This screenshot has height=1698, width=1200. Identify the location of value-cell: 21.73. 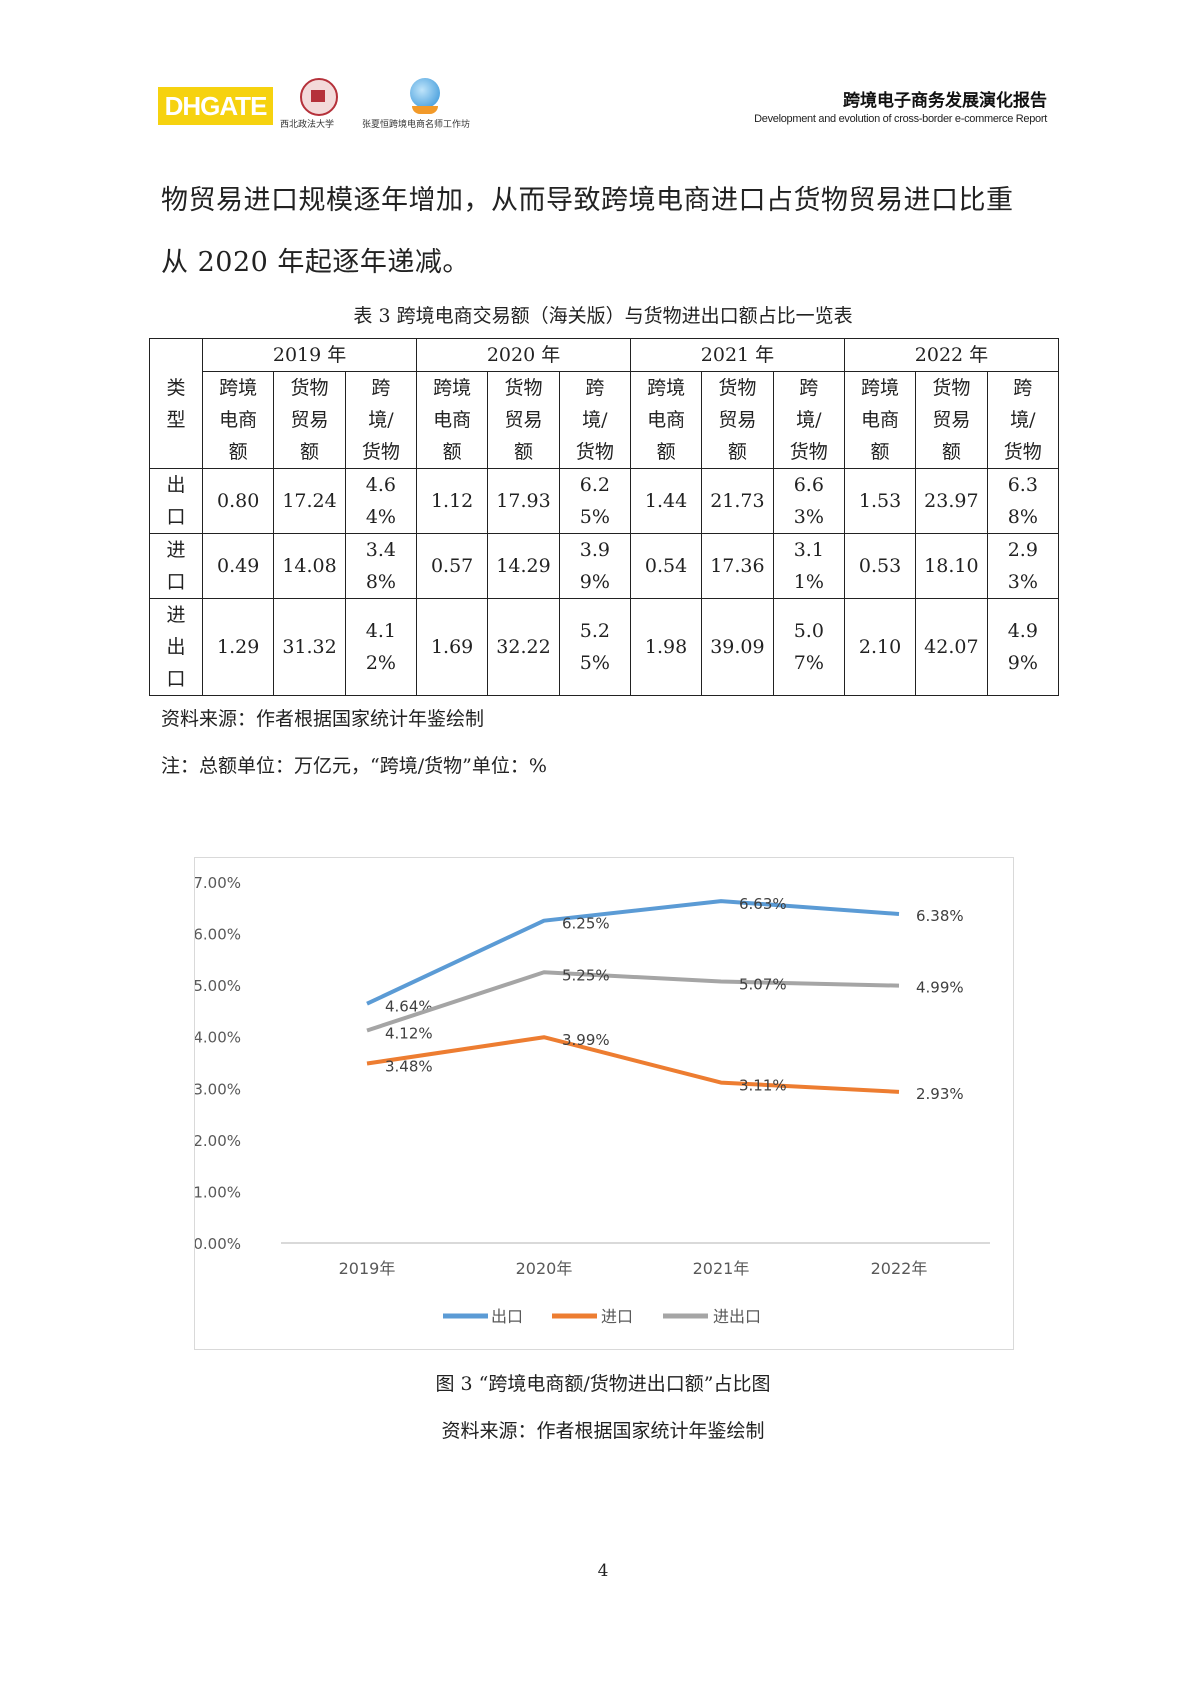
(737, 501).